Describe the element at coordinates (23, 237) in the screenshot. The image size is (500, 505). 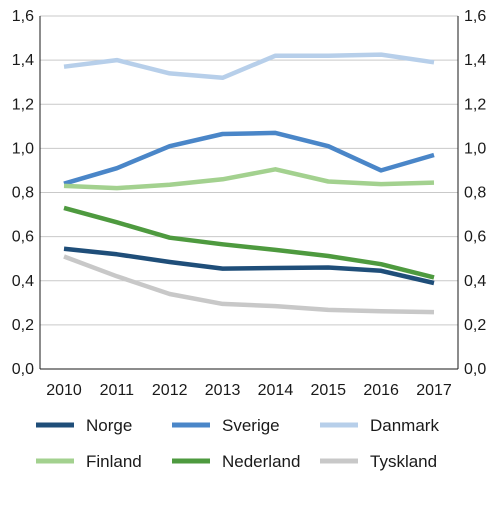
I see `y-tick-label-left: 0,6` at that location.